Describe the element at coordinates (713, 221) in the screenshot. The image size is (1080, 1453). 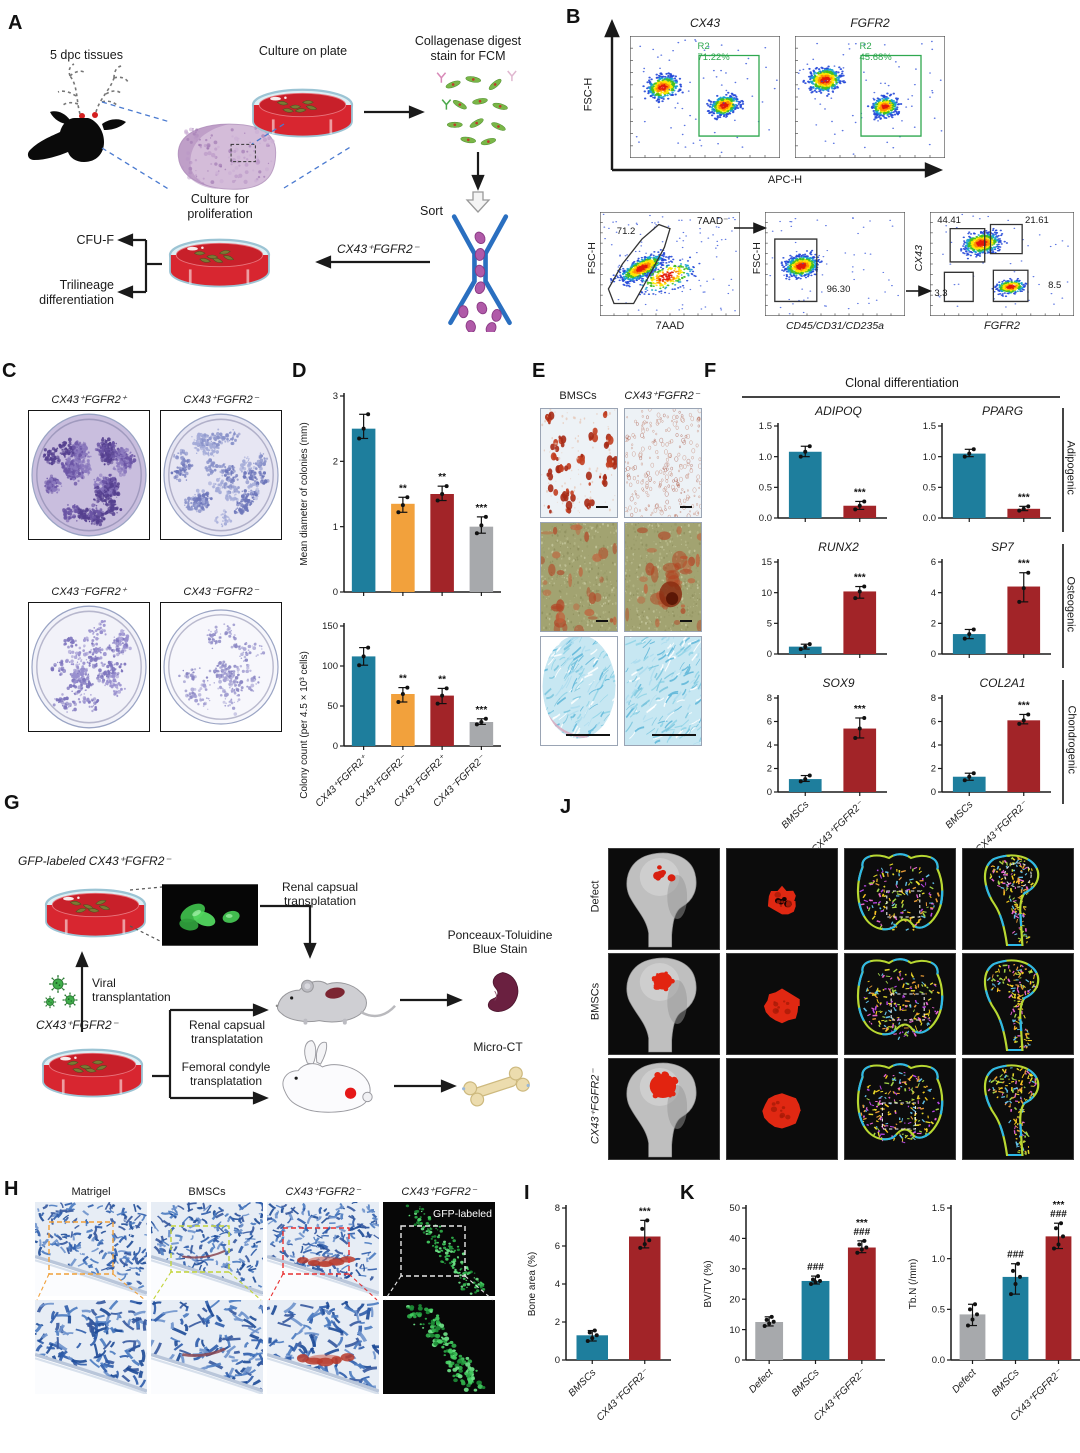
I see `7aad-negative-label: 7AAD⁻` at that location.